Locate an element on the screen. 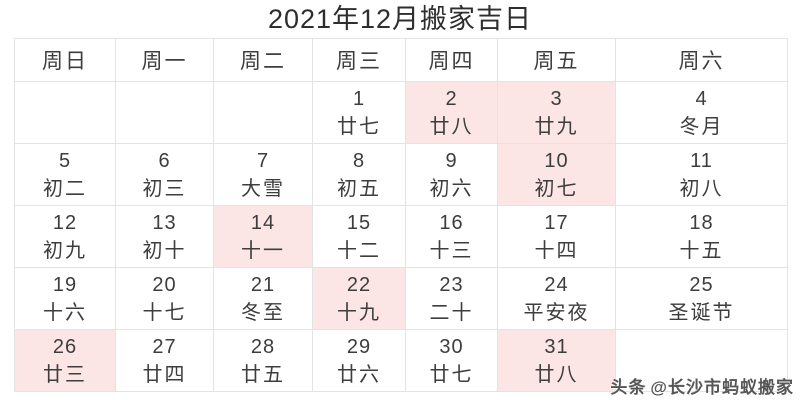 This screenshot has height=400, width=800. lunar-label: 十二 is located at coordinates (359, 250).